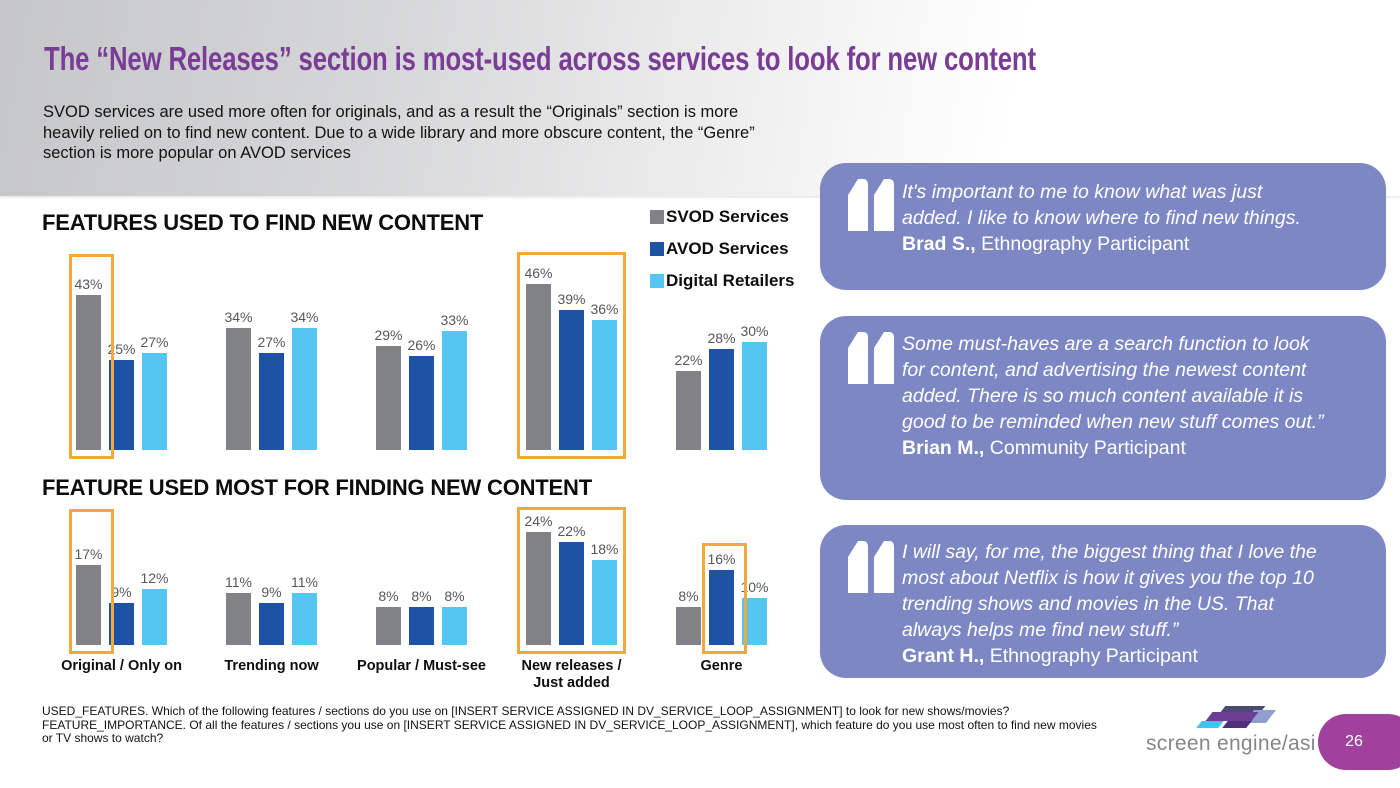  I want to click on page-number-badge: 26, so click(1359, 742).